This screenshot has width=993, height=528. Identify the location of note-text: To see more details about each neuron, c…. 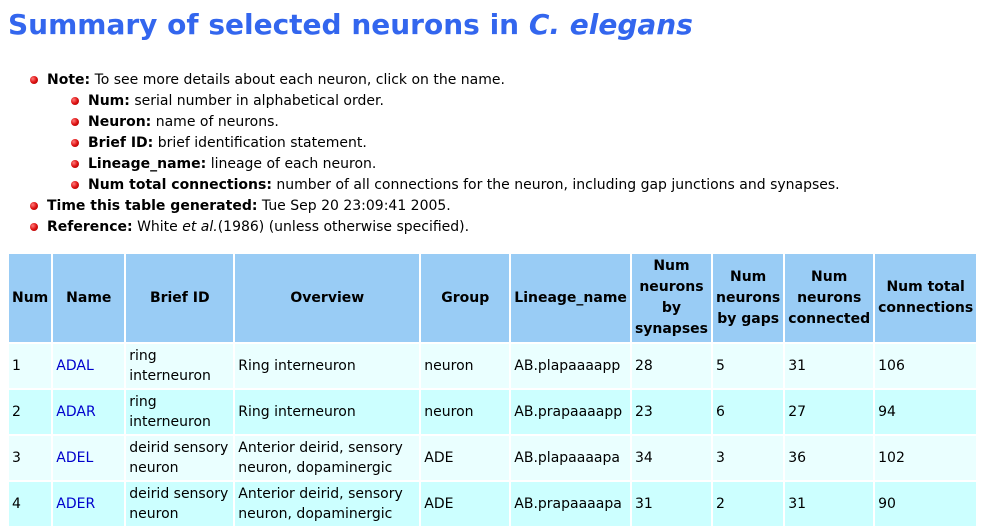
(297, 80).